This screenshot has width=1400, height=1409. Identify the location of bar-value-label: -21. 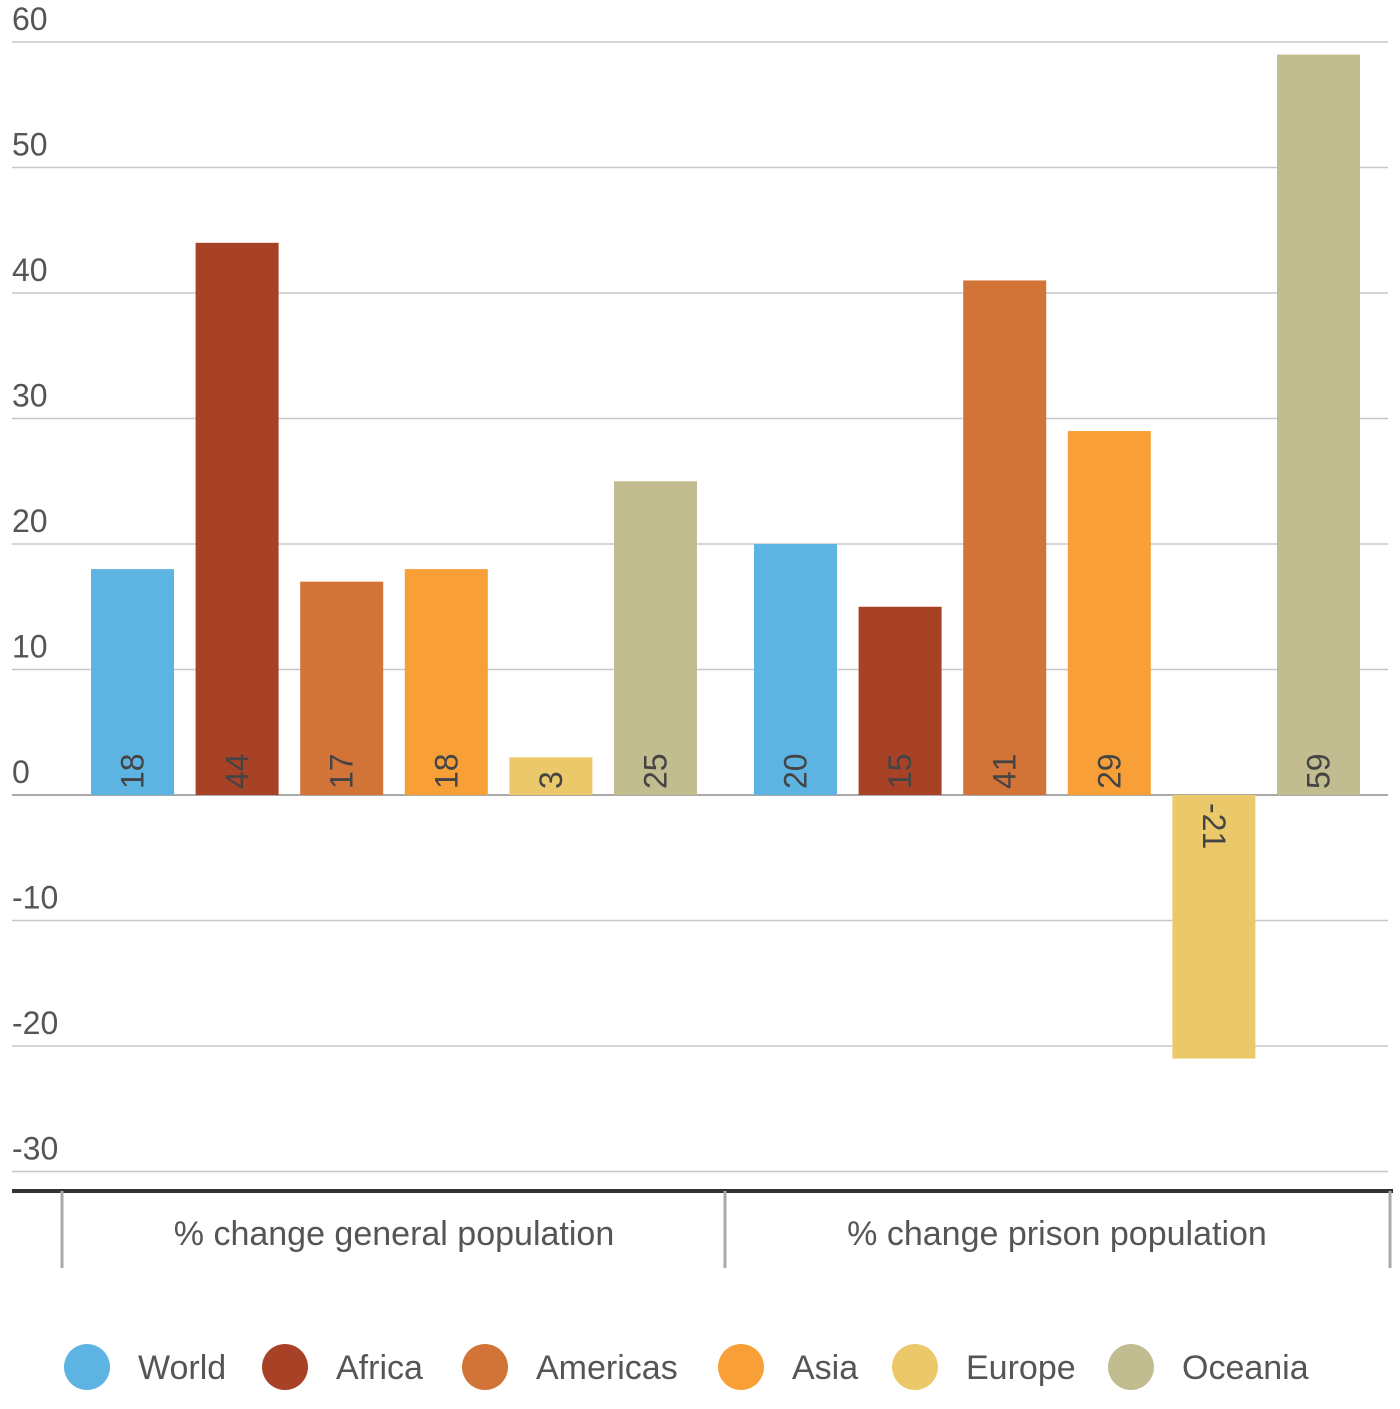
(1214, 826).